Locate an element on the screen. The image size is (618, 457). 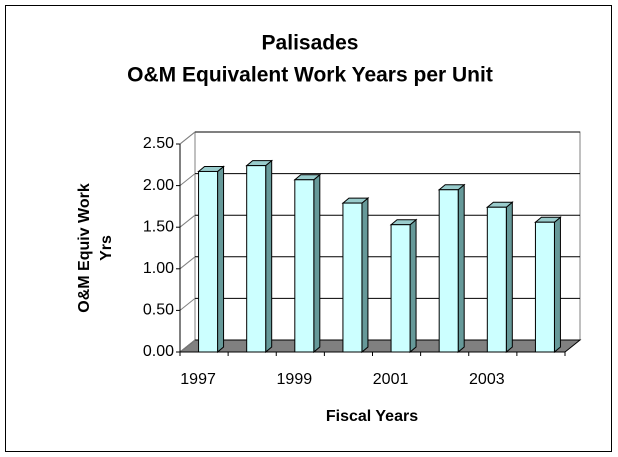
floor is located at coordinates (380, 346).